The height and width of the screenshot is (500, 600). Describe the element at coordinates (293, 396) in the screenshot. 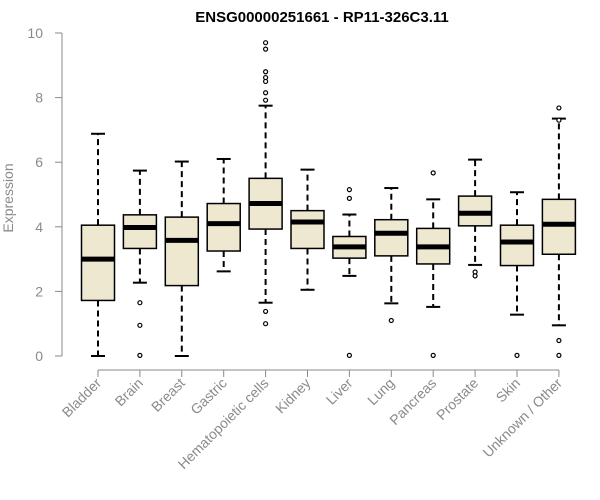

I see `x-tick-label: Kidney` at that location.